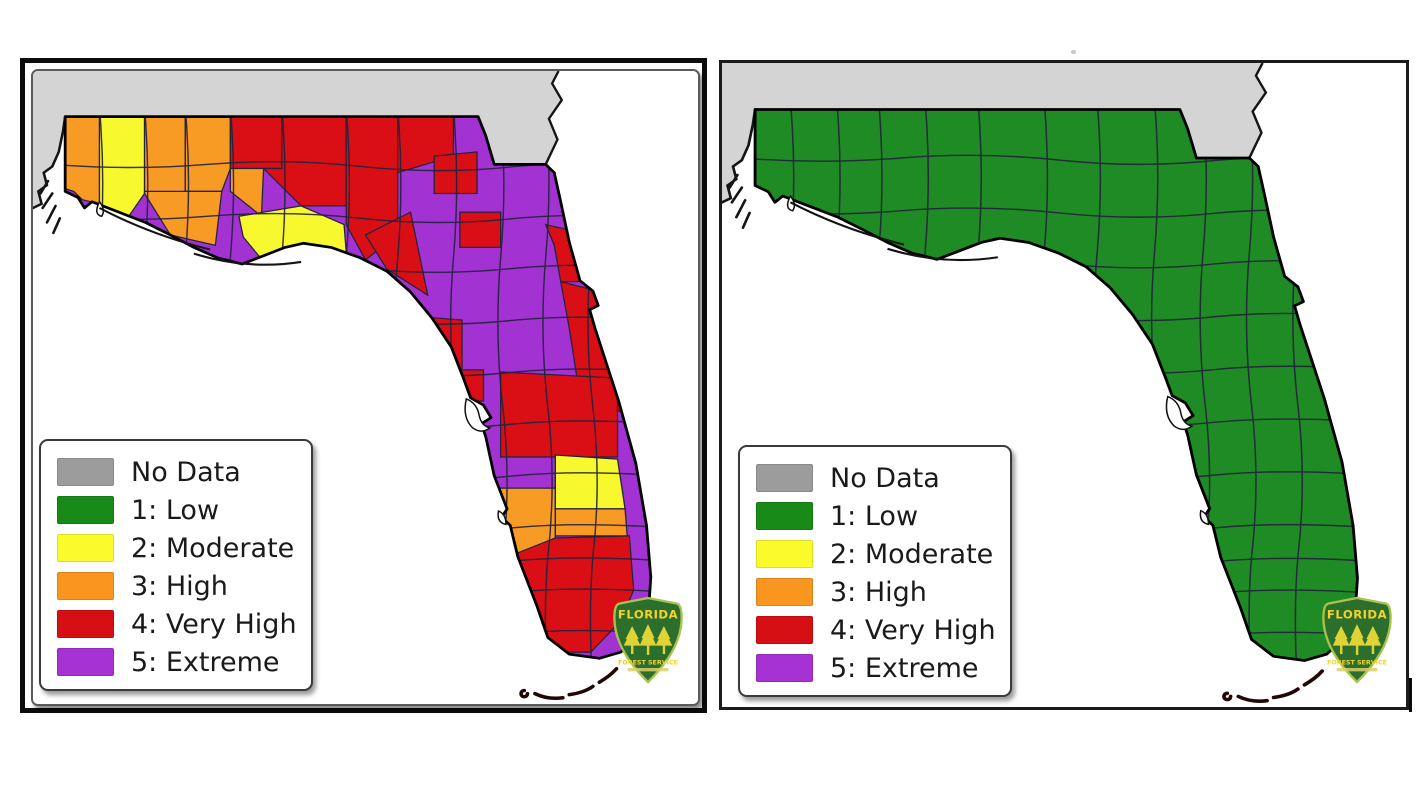  Describe the element at coordinates (480, 230) in the screenshot. I see `county-cell-c17` at that location.